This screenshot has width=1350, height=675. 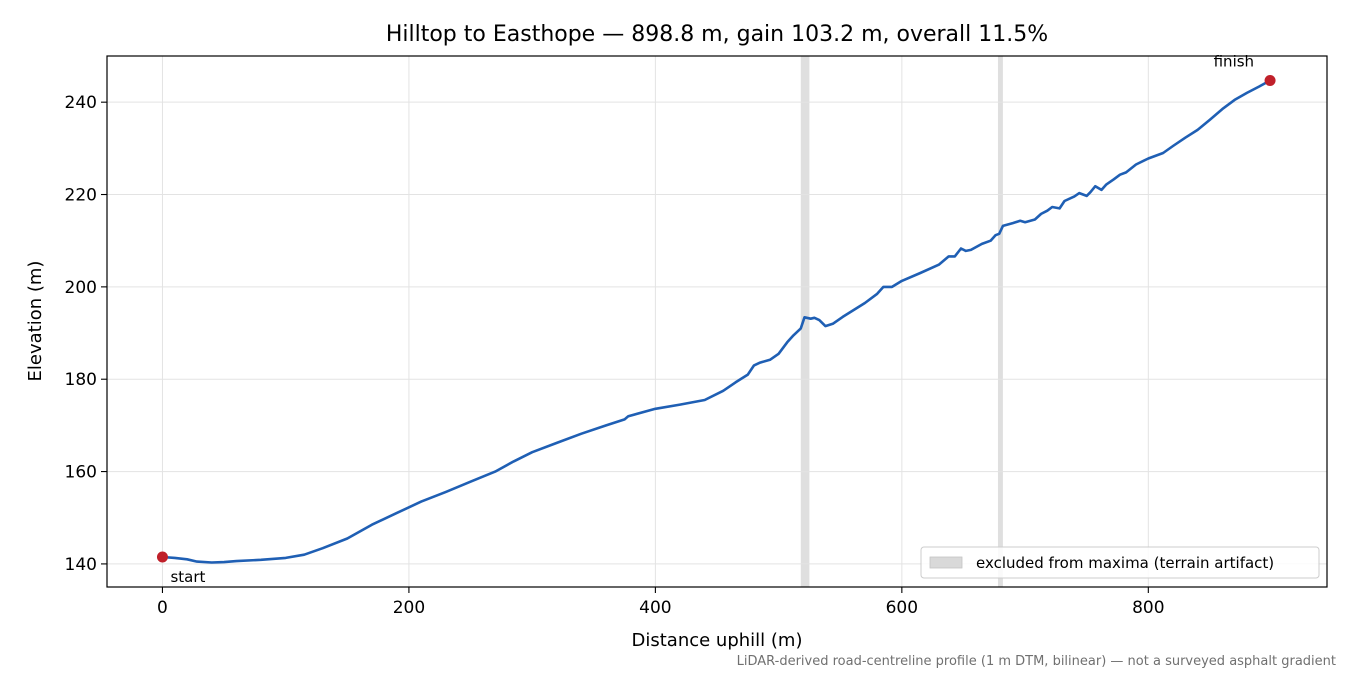 I want to click on y-axis-label: Elevation (m), so click(x=35, y=321).